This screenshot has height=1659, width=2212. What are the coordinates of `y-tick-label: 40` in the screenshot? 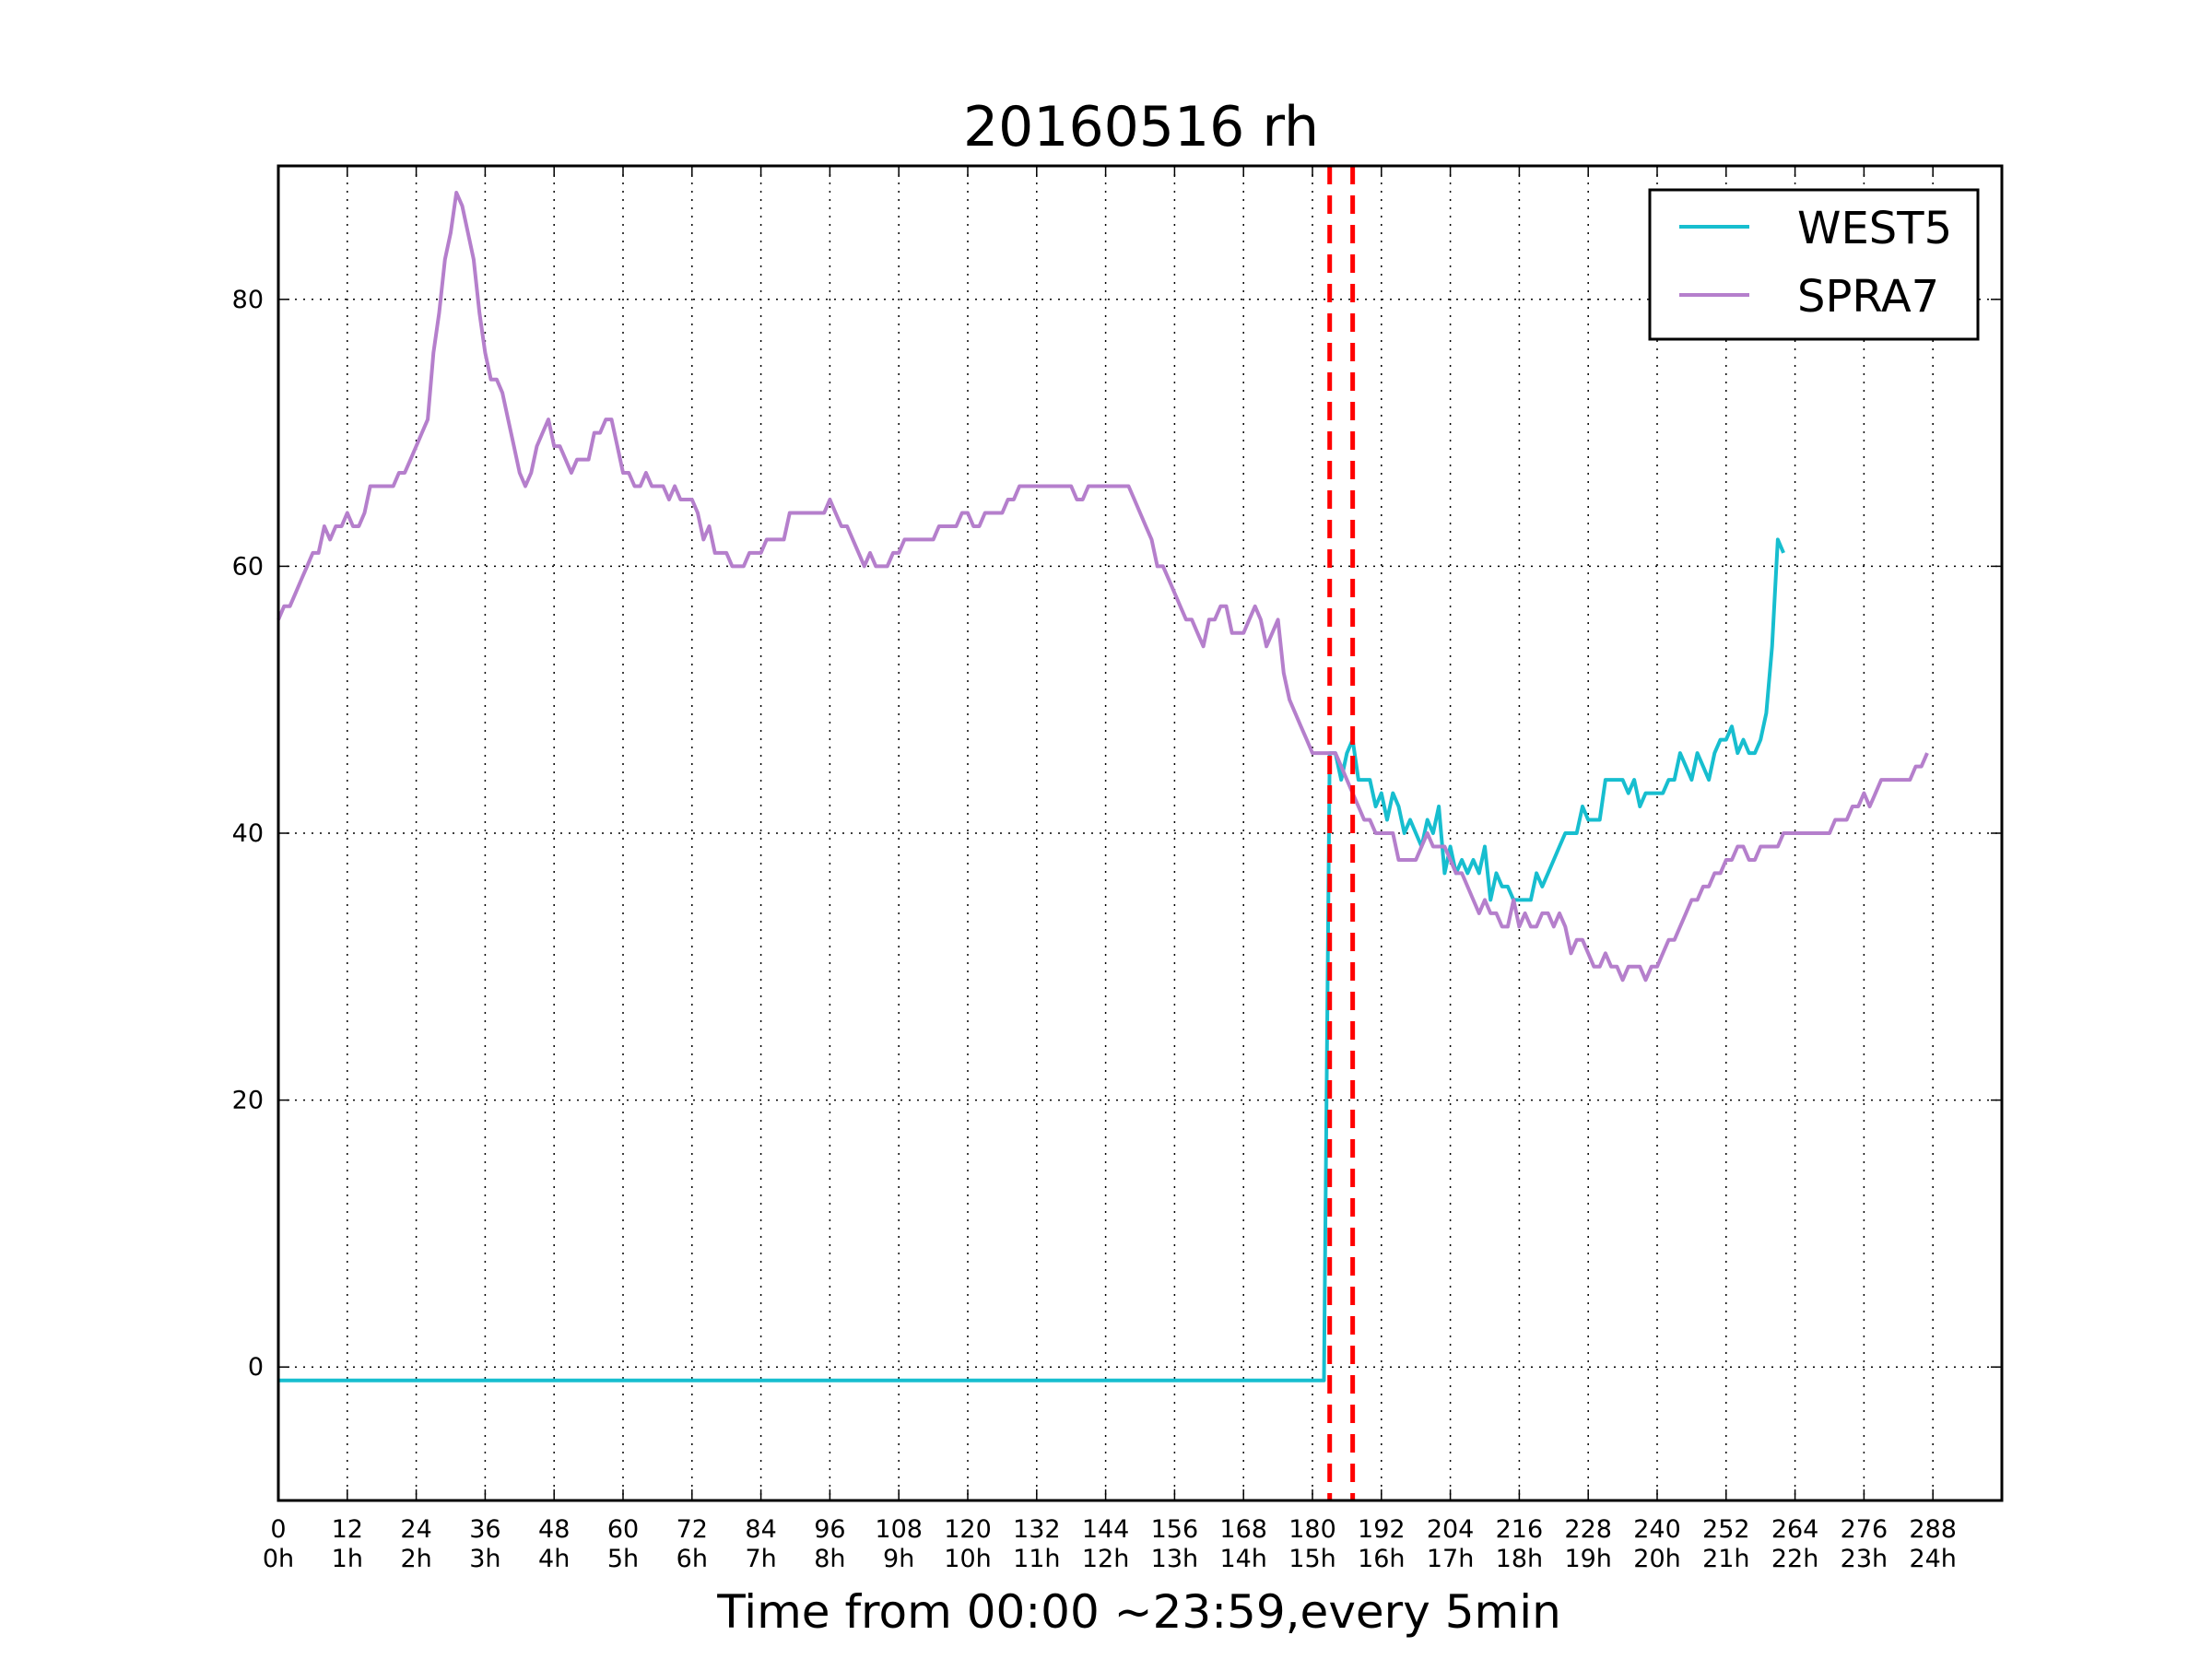 It's located at (248, 833).